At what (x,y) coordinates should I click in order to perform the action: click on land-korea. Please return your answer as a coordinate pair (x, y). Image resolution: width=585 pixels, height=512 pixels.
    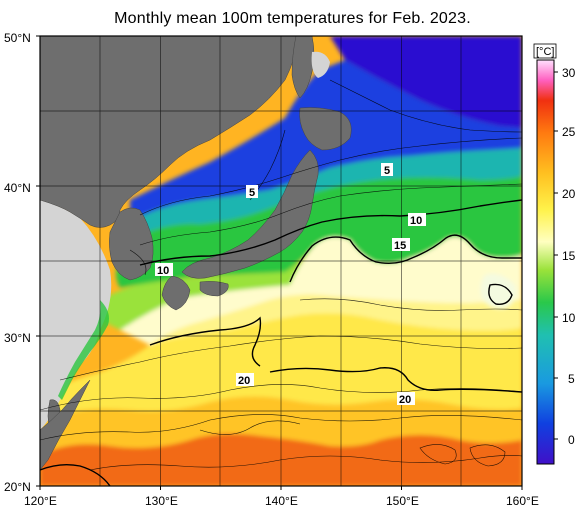
    Looking at the image, I should click on (131, 244).